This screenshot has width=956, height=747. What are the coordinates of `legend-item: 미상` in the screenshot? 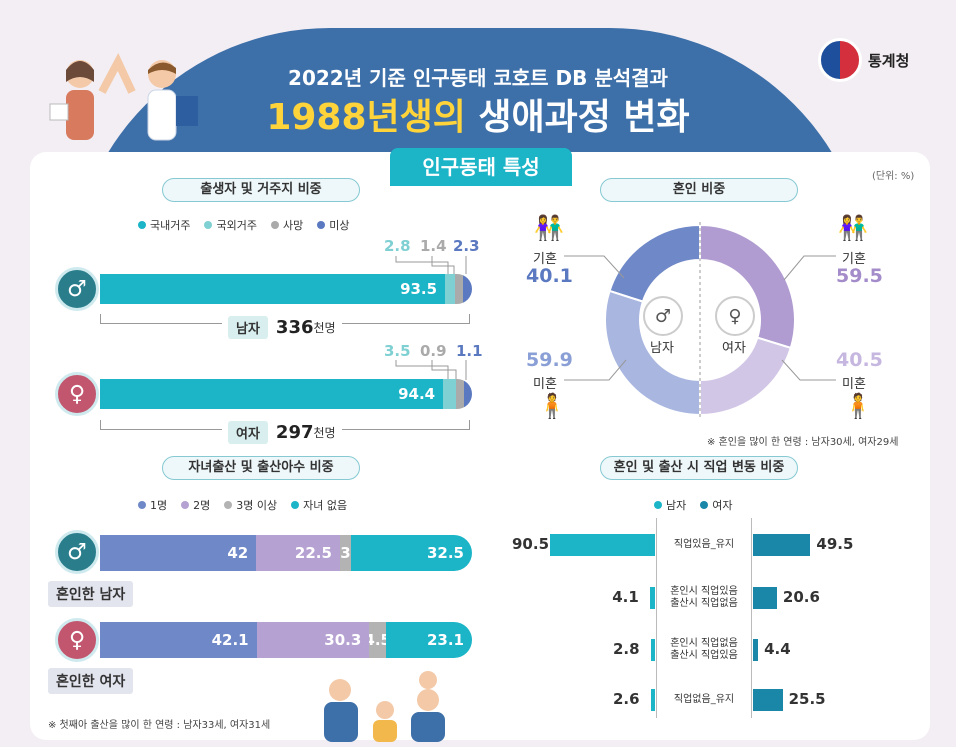 It's located at (333, 225).